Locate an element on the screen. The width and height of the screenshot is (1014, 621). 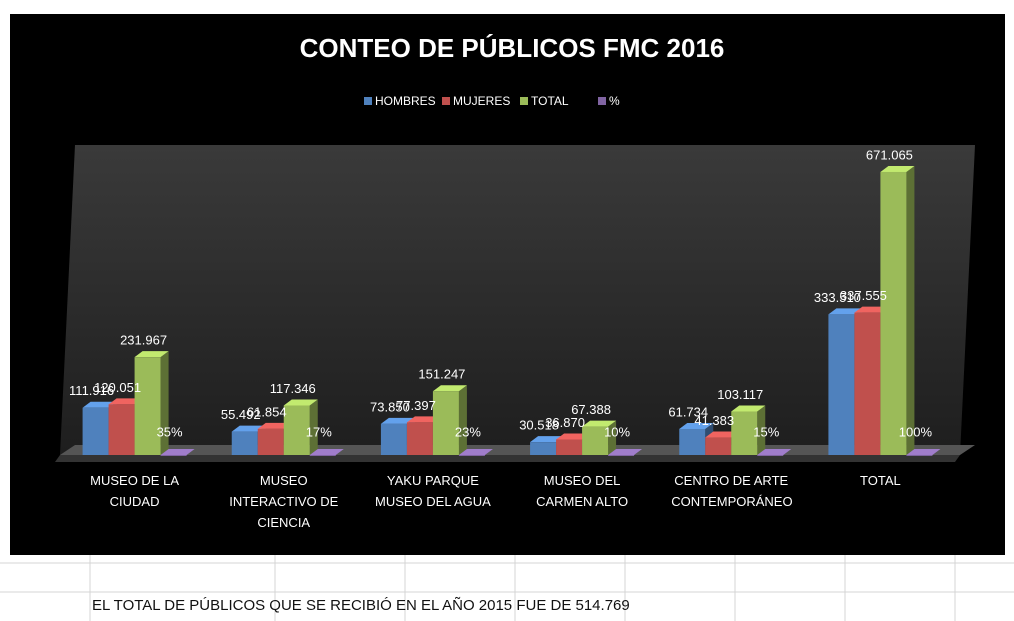
data-label: 55.492 is located at coordinates (241, 414).